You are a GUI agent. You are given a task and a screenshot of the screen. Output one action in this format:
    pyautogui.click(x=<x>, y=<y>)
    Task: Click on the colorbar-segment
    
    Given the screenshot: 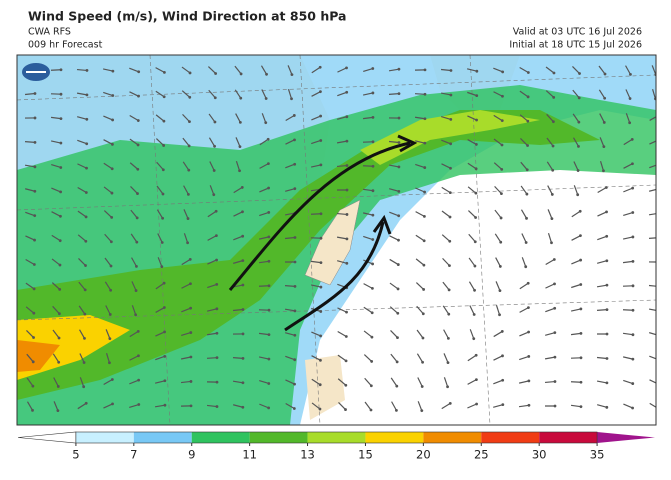 What is the action you would take?
    pyautogui.click(x=104, y=437)
    